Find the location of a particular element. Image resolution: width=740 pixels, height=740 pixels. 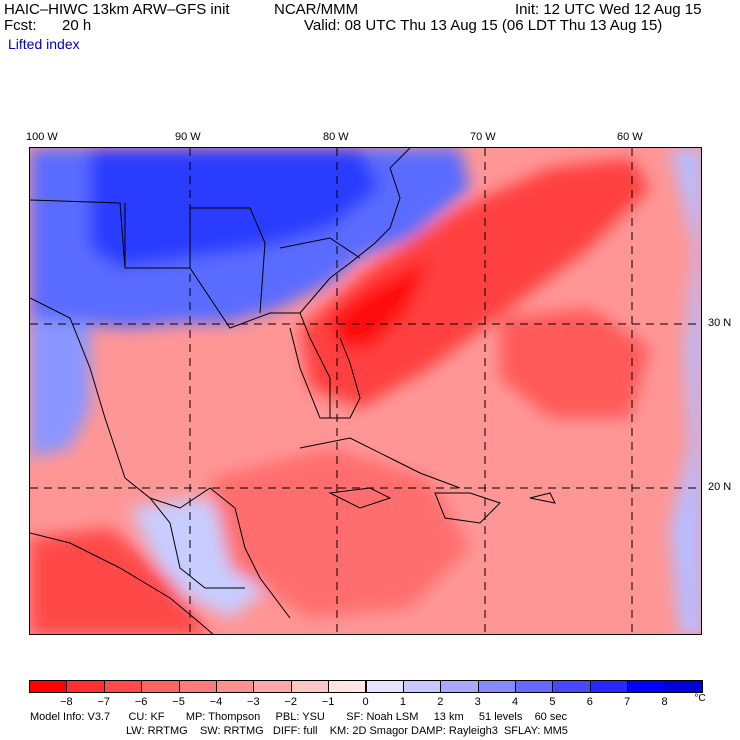

stable-region-east is located at coordinates (685, 391).